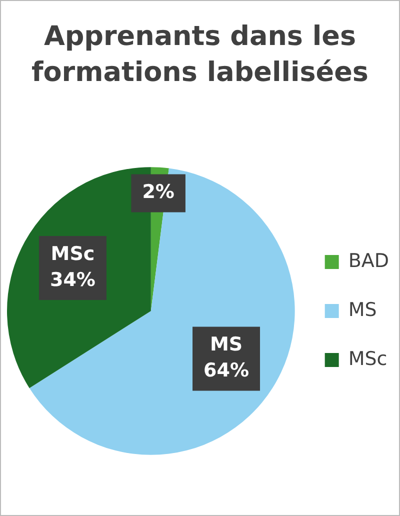  Describe the element at coordinates (200, 55) in the screenshot. I see `chart-title: Apprenants dans les formations labellisées` at that location.